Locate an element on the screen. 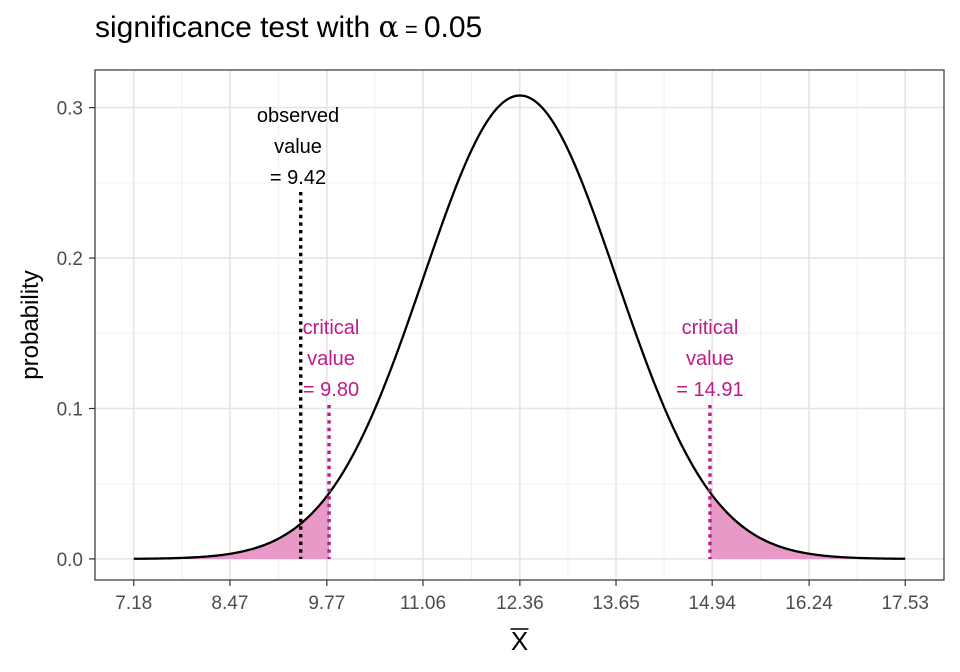 This screenshot has height=672, width=960. annotation-label-3-line-3: = 14.91 is located at coordinates (709, 390).